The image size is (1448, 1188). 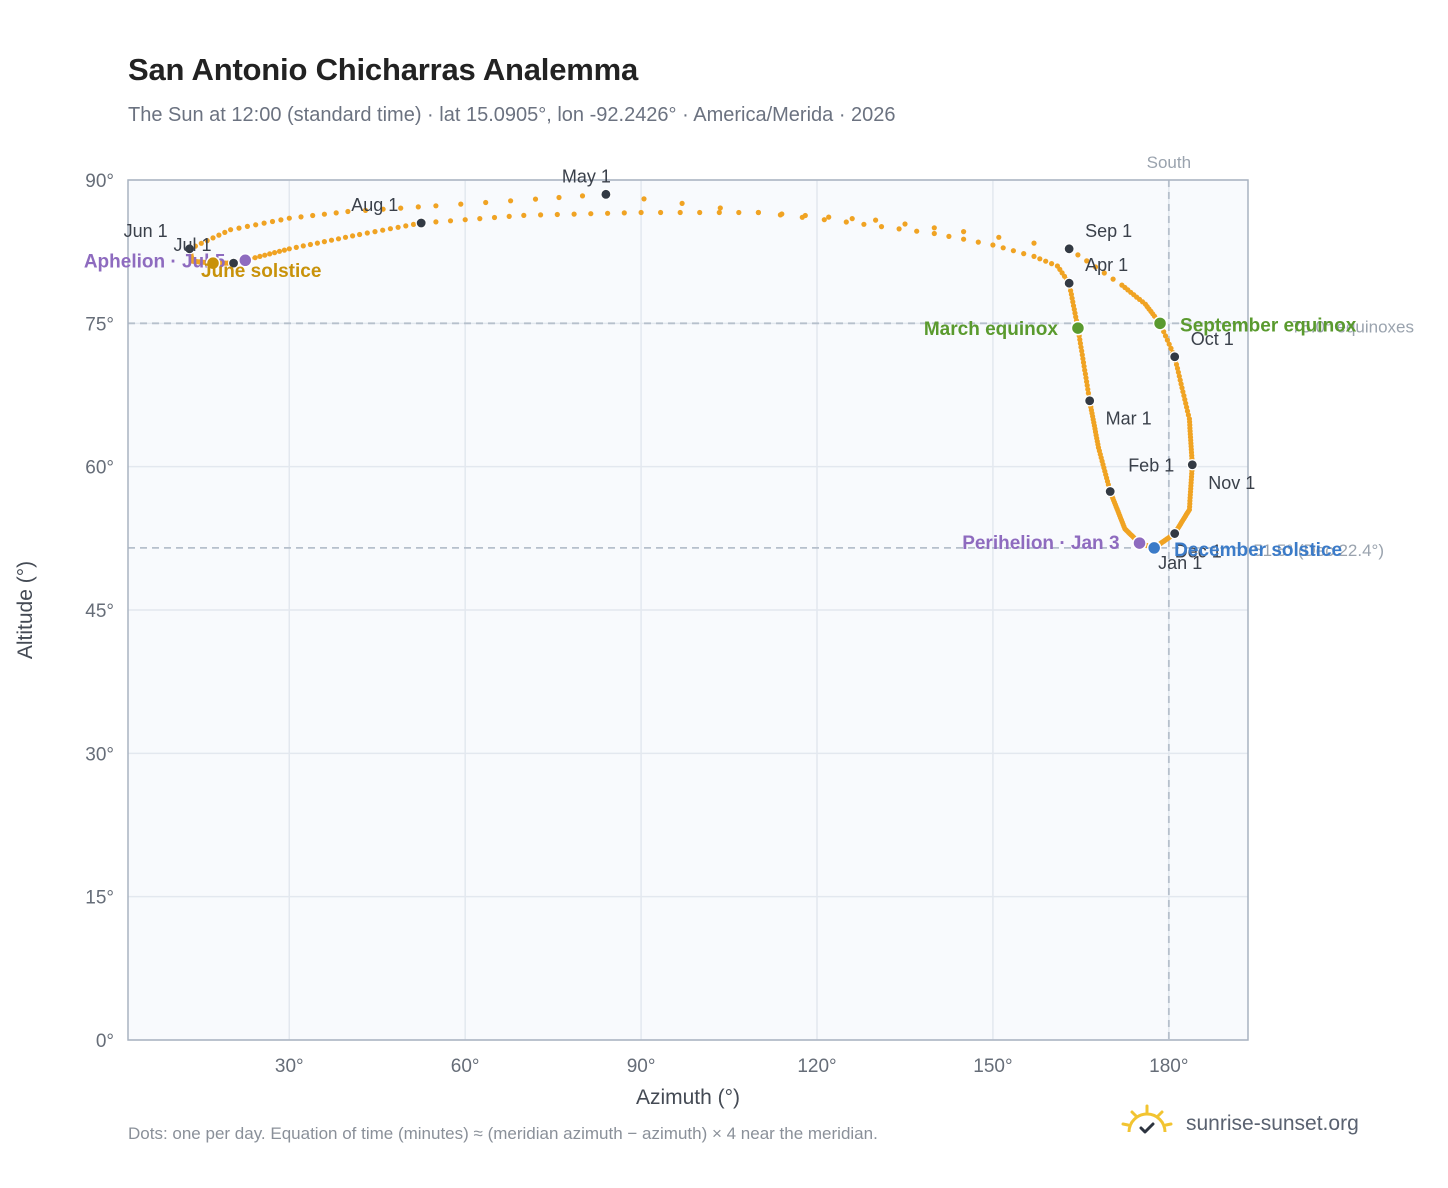 I want to click on aphelion-marker, so click(x=245, y=260).